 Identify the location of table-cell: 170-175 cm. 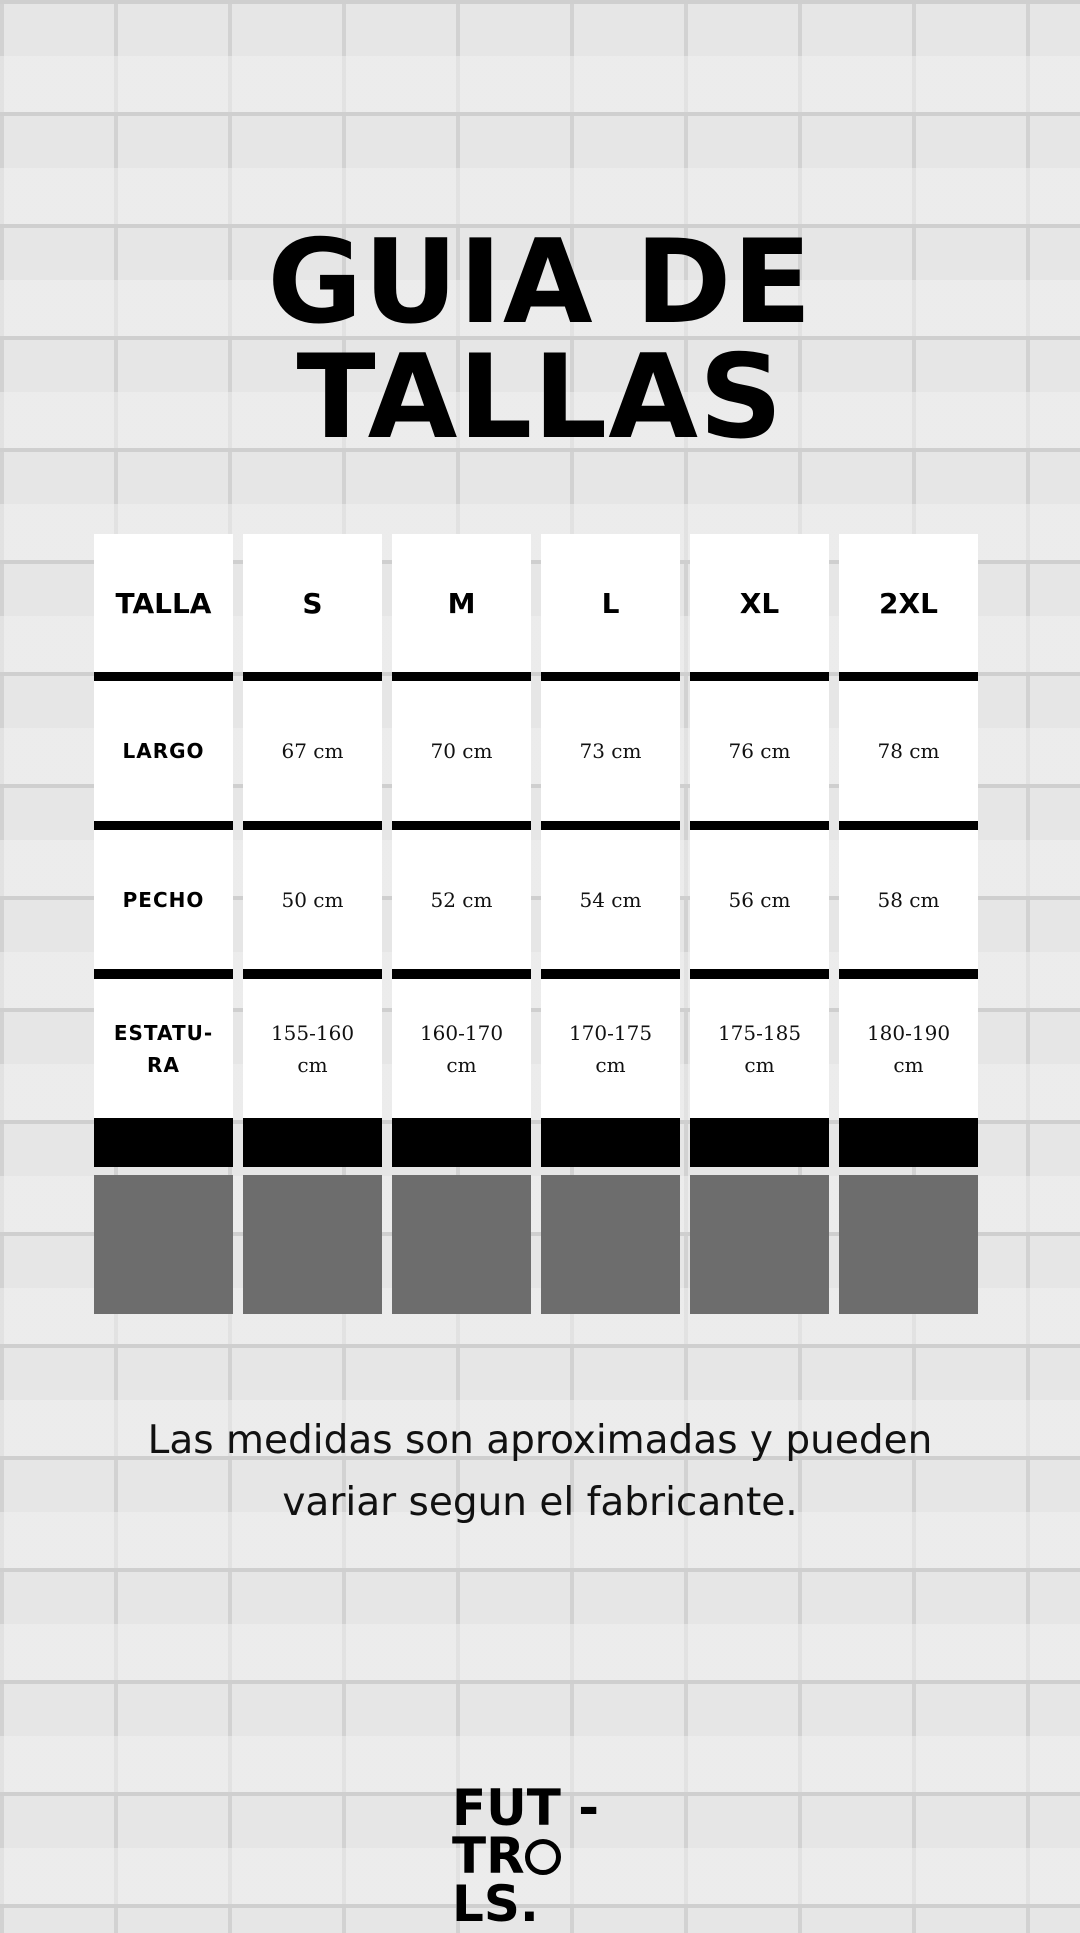
(610, 1048).